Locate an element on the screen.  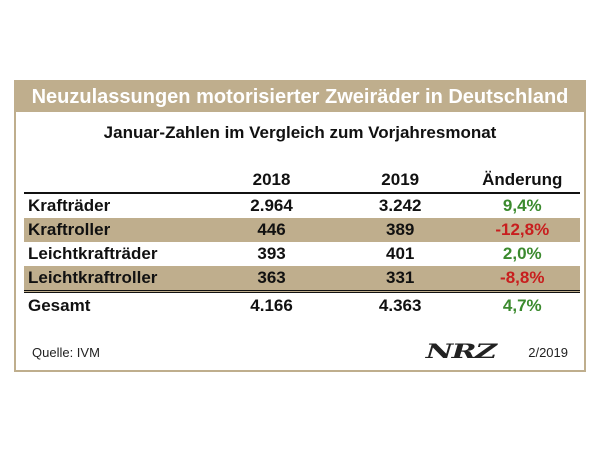
column-header-2019: 2019 is located at coordinates (400, 180).